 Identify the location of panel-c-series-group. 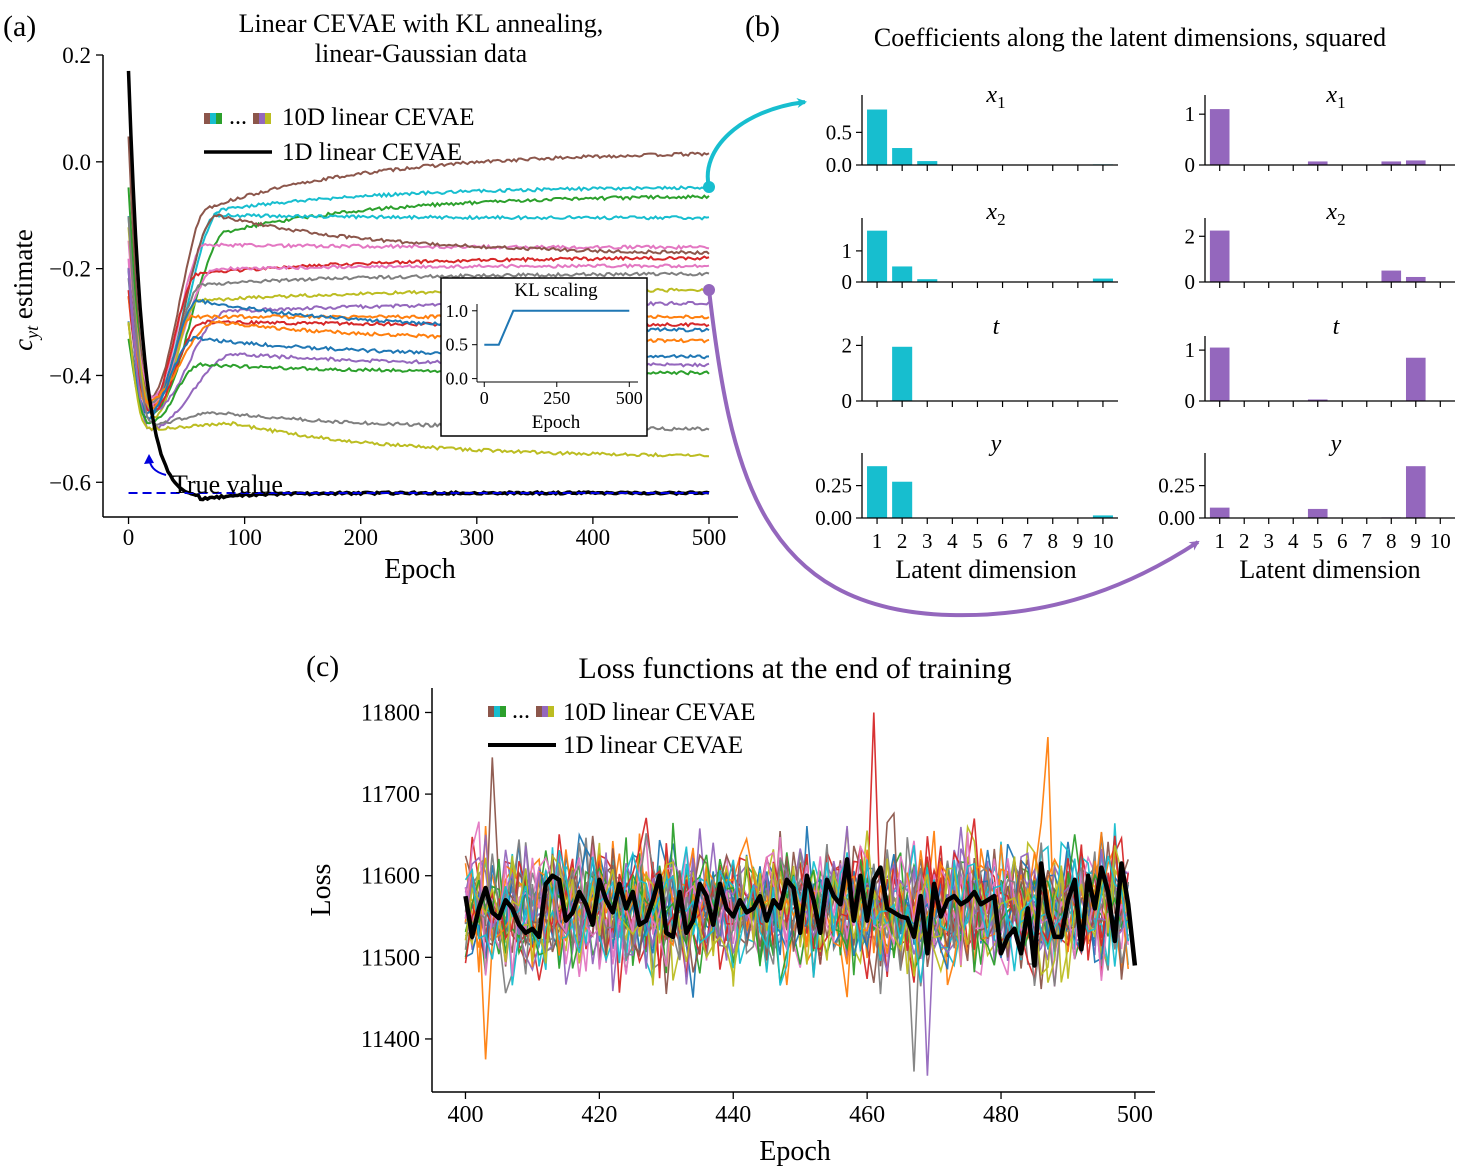
(800, 894).